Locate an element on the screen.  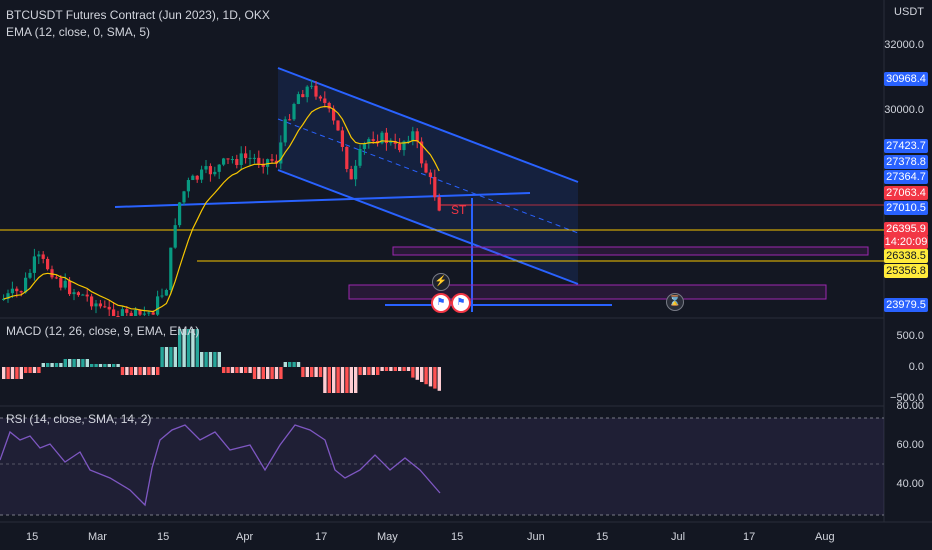
last-price-tag: 26395.9 is located at coordinates (906, 229).